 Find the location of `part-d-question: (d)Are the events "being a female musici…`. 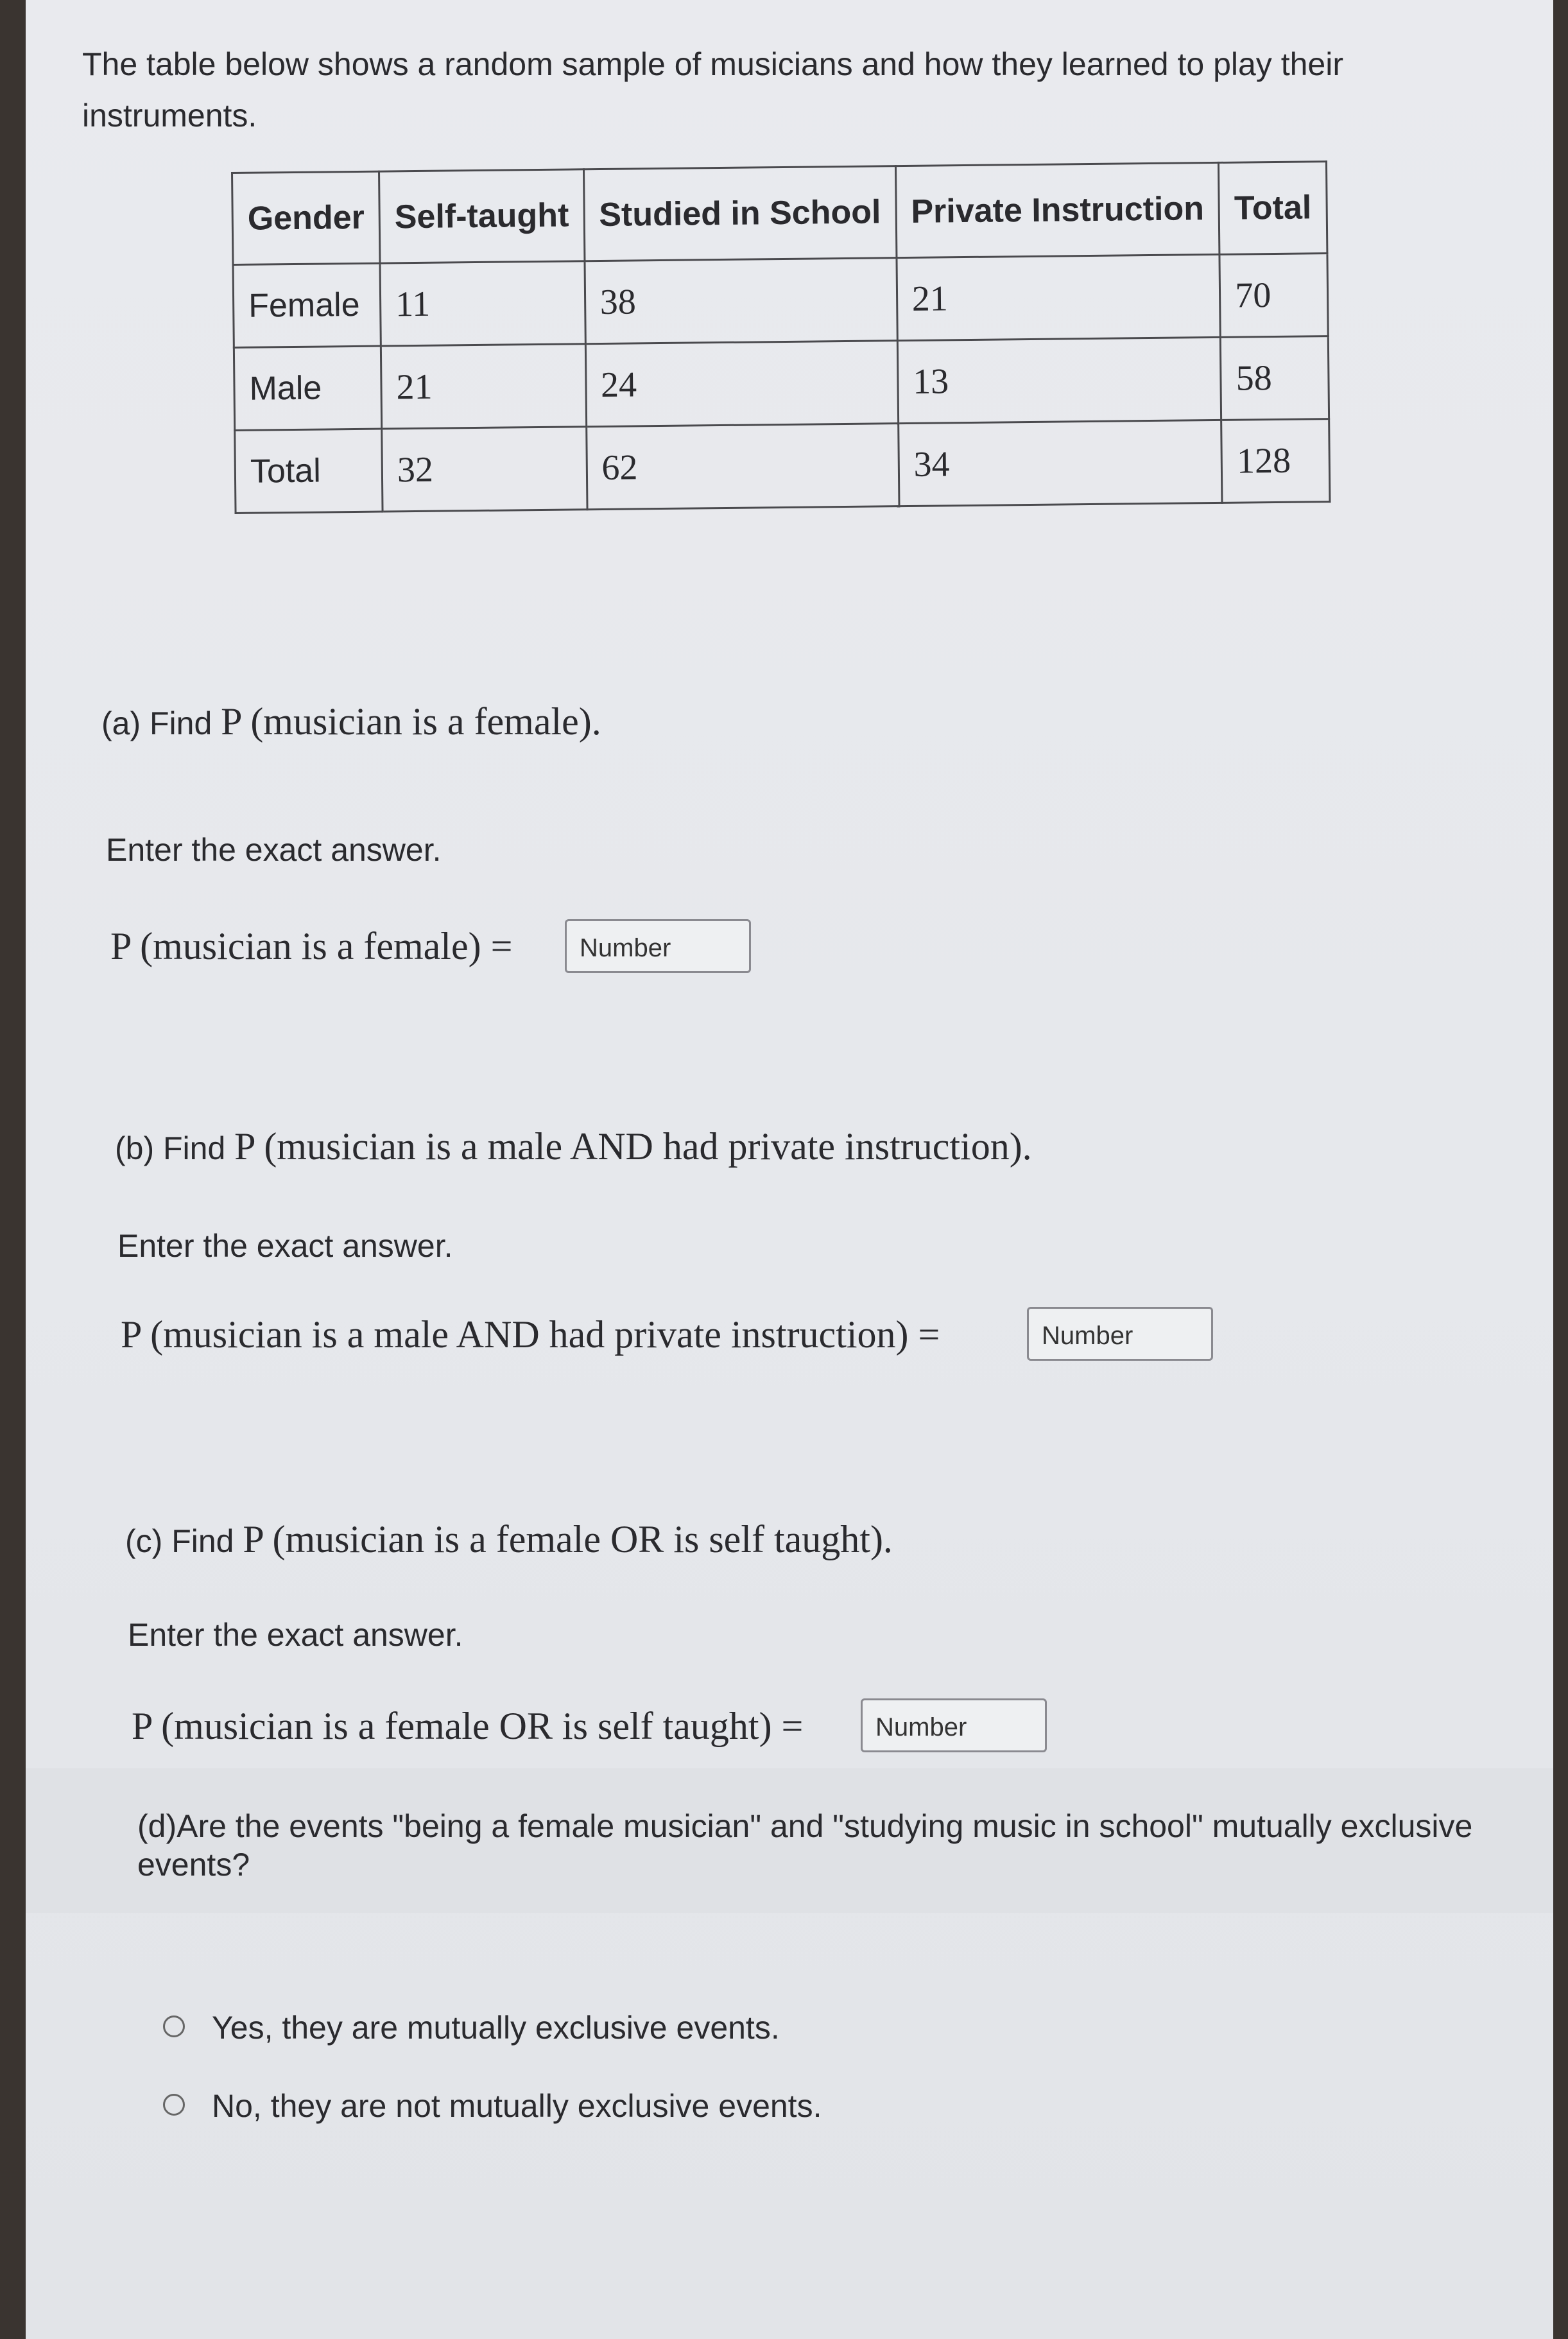

part-d-question: (d)Are the events "being a female musici… is located at coordinates (805, 1845).